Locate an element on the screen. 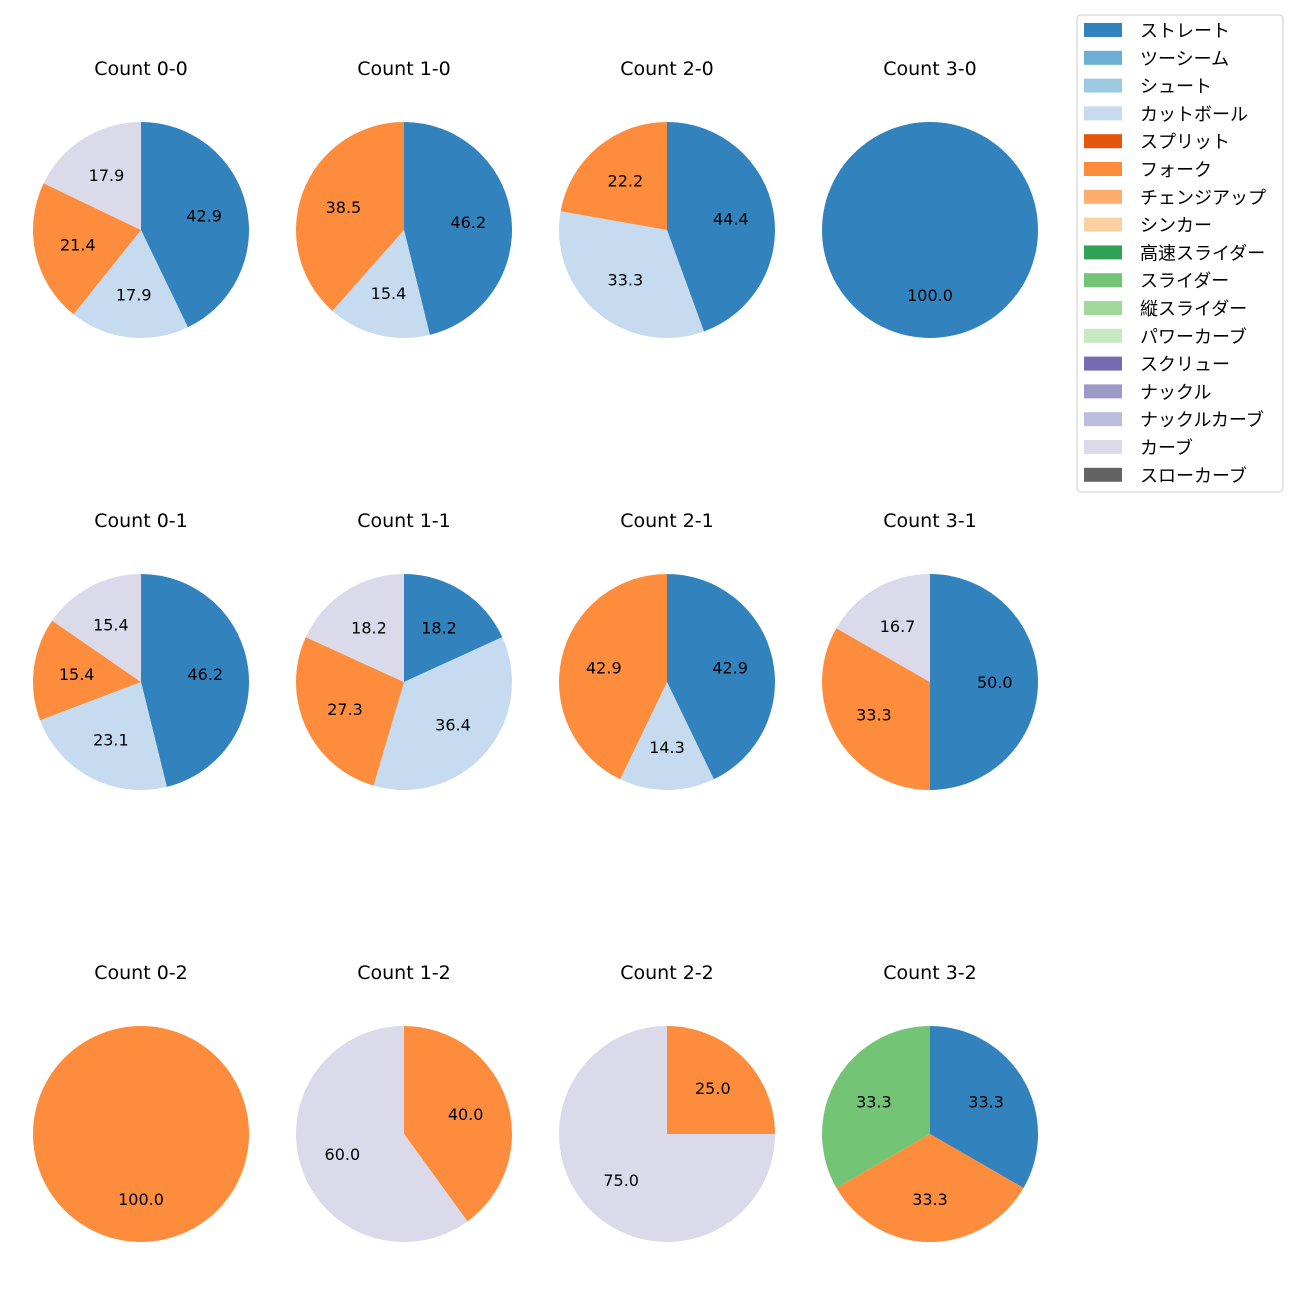 The image size is (1300, 1300). pie-chart-title: Count 0-2 is located at coordinates (141, 973).